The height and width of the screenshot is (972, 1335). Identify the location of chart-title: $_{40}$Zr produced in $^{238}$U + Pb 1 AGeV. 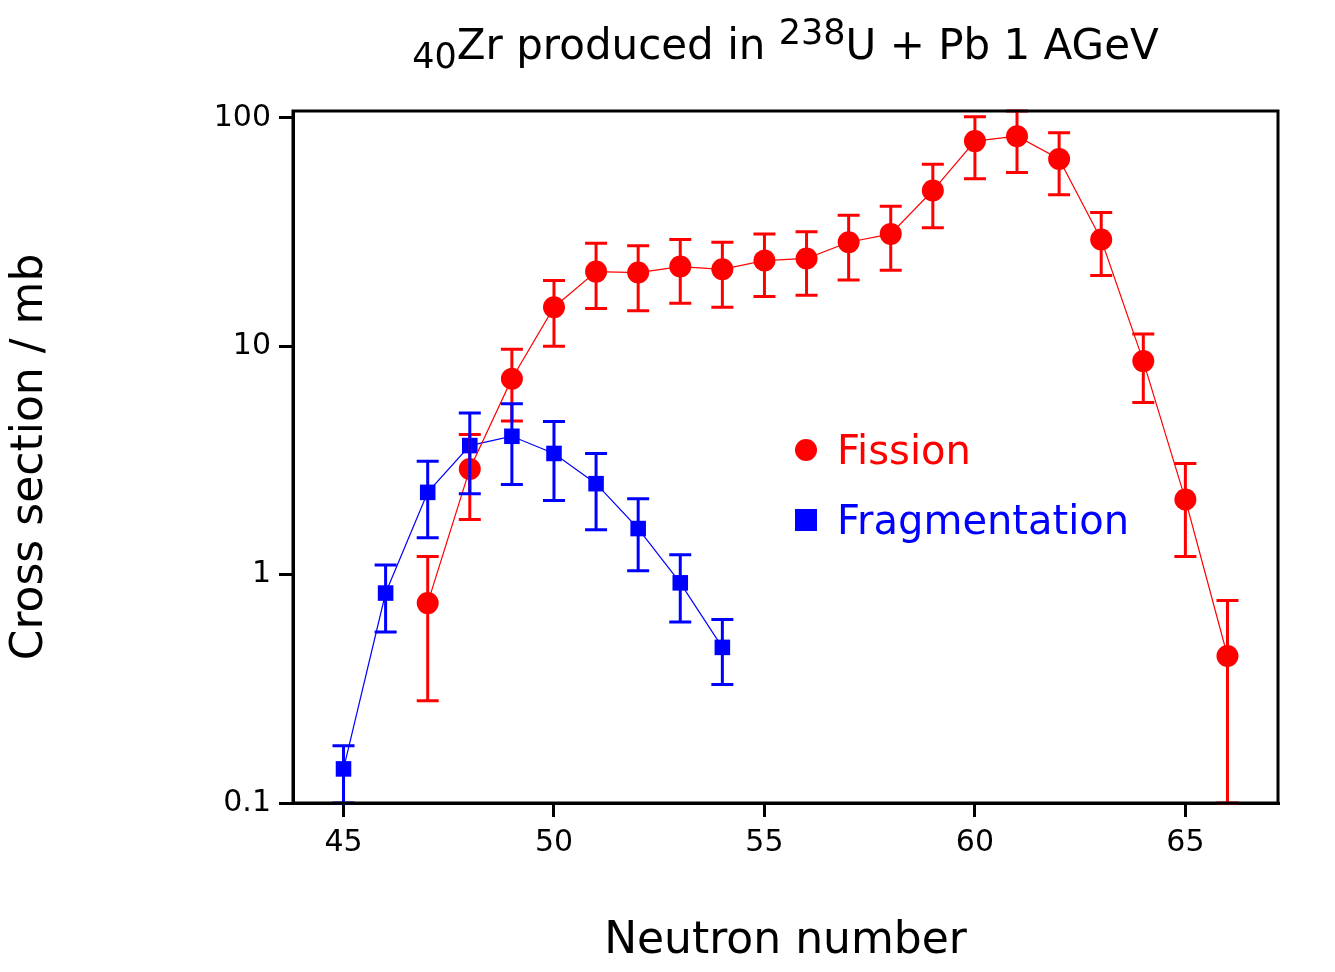
(785, 44).